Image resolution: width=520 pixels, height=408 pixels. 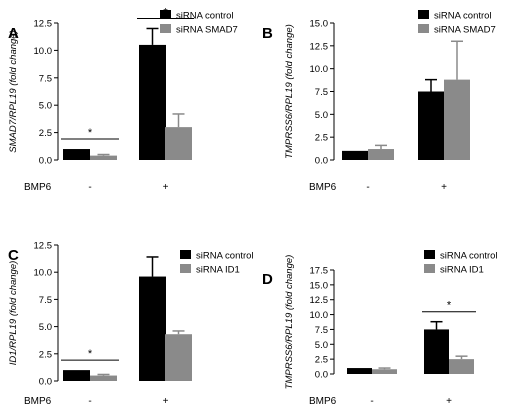 What do you see at coordinates (13, 33) in the screenshot?
I see `panel-label: A` at bounding box center [13, 33].